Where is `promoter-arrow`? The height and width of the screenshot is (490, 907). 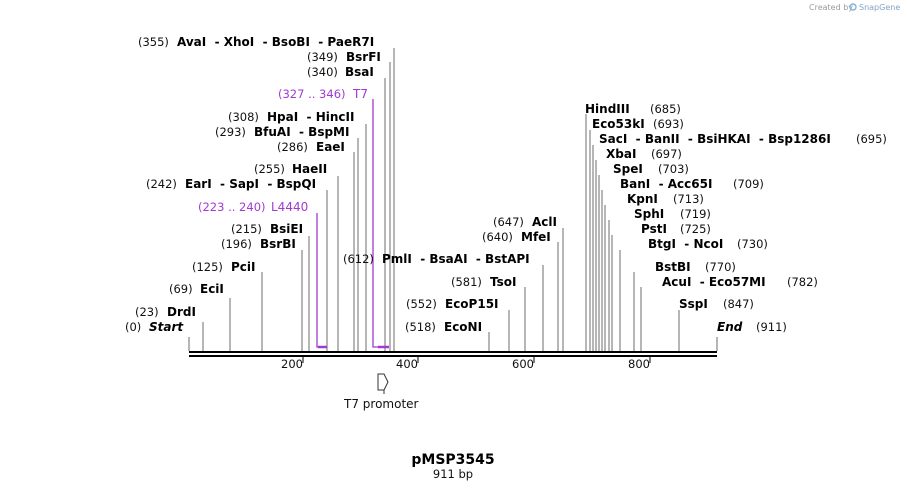 promoter-arrow is located at coordinates (383, 383).